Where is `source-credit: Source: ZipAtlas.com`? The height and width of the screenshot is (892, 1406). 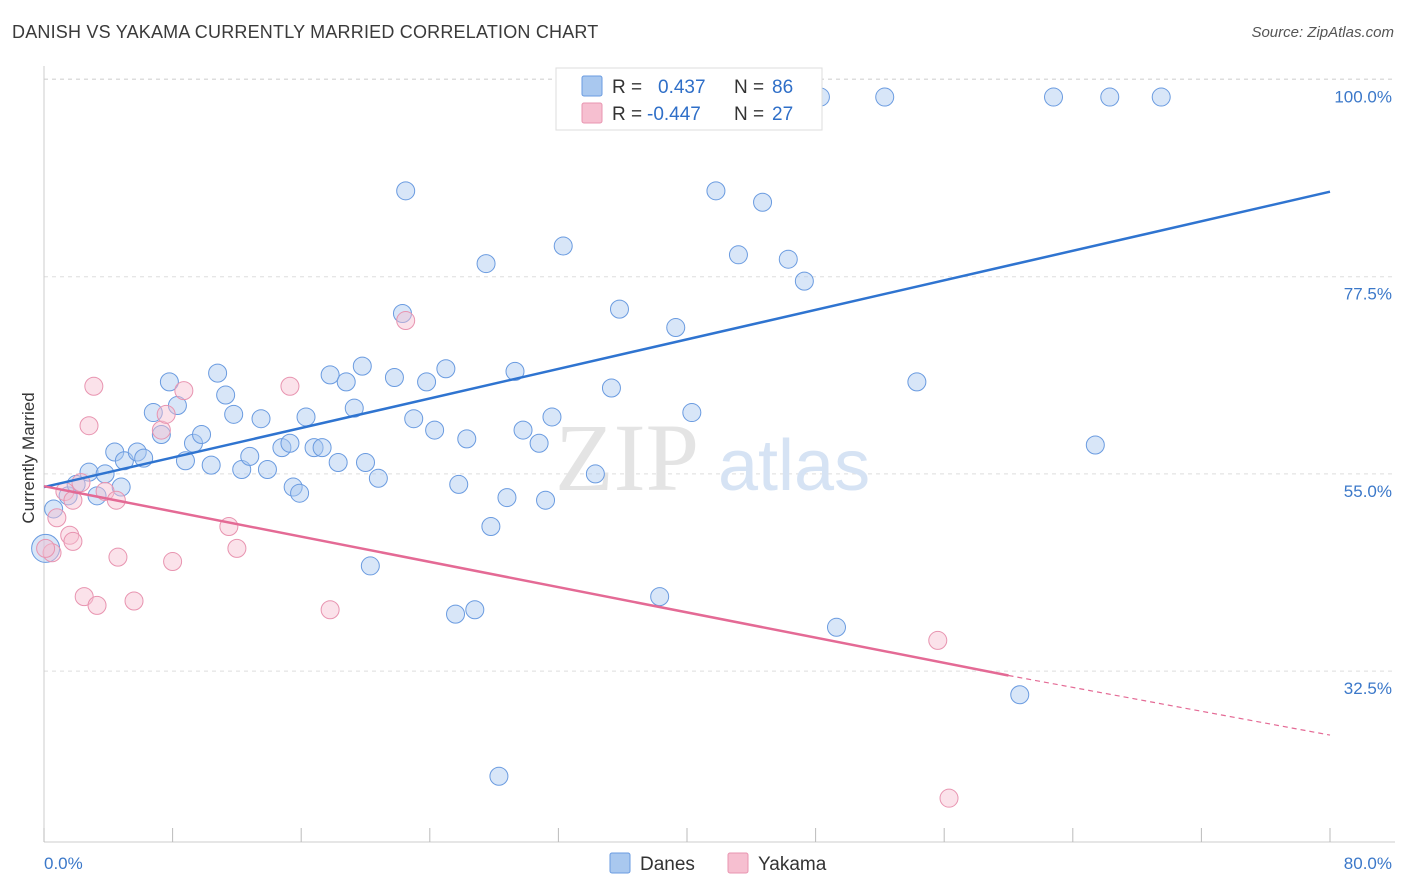 source-credit: Source: ZipAtlas.com is located at coordinates (1322, 32).